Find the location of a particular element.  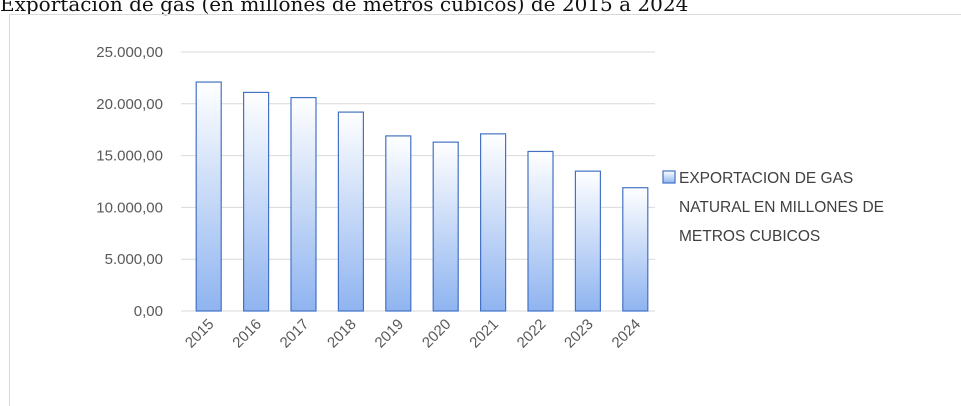

legend-label: EXPORTACION DE GAS is located at coordinates (766, 178).